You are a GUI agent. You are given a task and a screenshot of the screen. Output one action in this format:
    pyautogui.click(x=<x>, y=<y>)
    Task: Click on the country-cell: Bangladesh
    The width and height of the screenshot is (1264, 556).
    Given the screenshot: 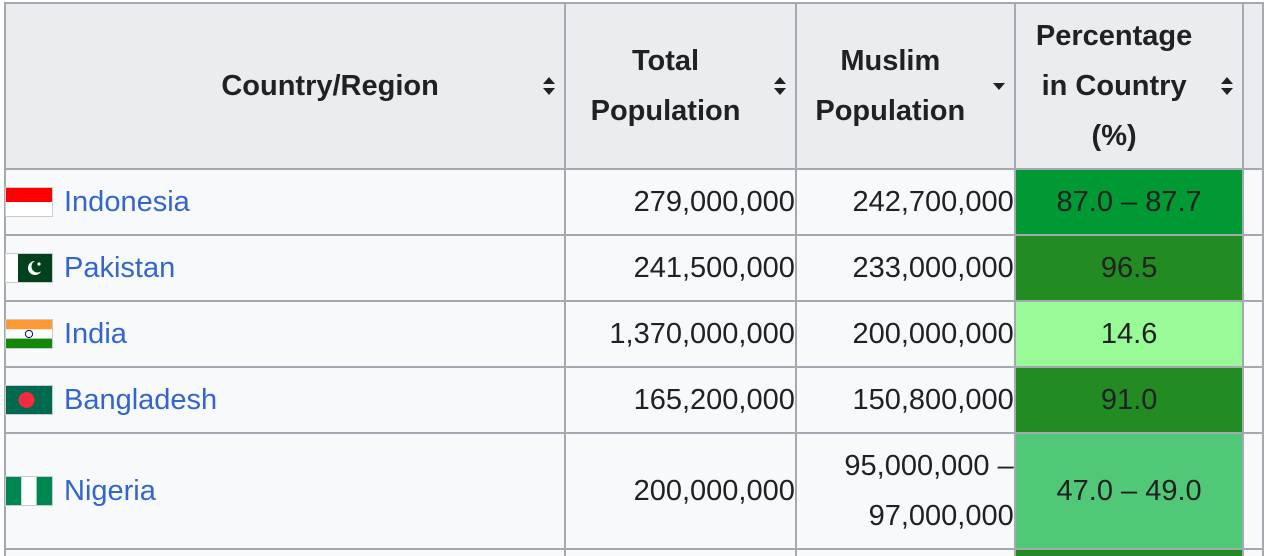 What is the action you would take?
    pyautogui.click(x=285, y=400)
    